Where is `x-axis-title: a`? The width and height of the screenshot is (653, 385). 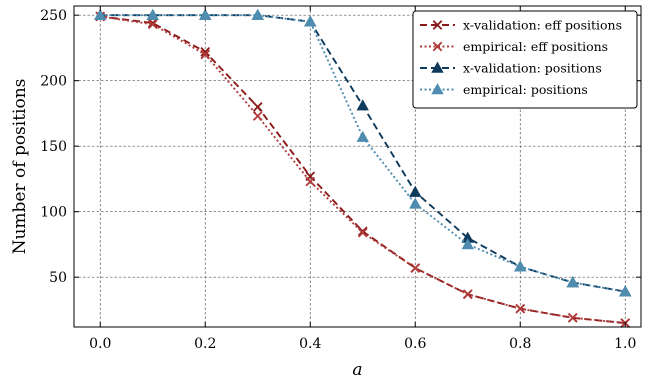
x-axis-title: a is located at coordinates (357, 370).